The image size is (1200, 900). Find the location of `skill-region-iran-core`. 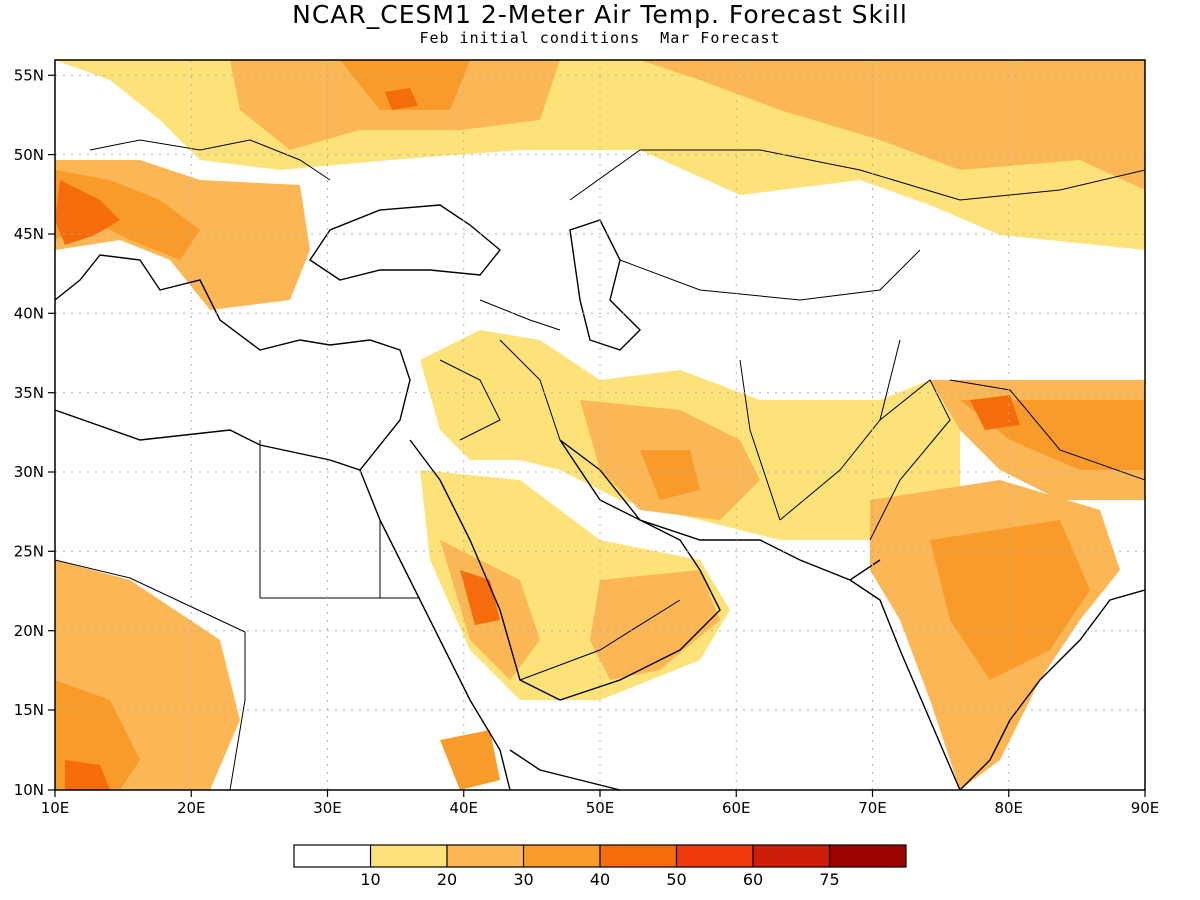

skill-region-iran-core is located at coordinates (670, 475).